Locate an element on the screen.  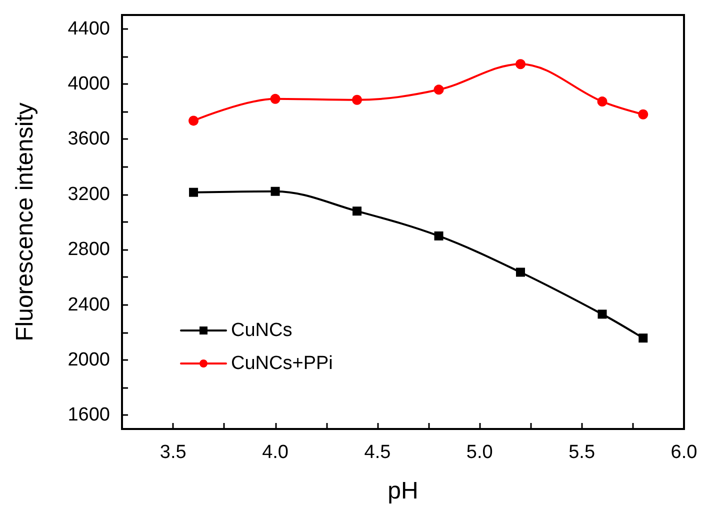
y-tick-label: 4000 is located at coordinates (89, 84).